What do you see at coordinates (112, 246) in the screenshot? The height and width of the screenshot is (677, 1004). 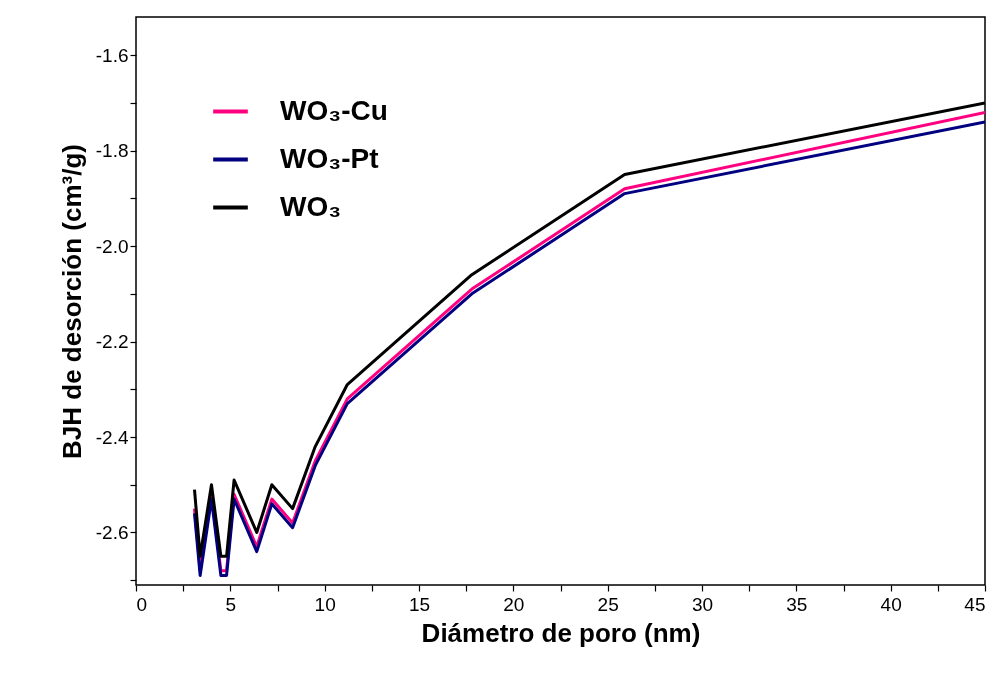 I see `y-tick-label: -2.0` at bounding box center [112, 246].